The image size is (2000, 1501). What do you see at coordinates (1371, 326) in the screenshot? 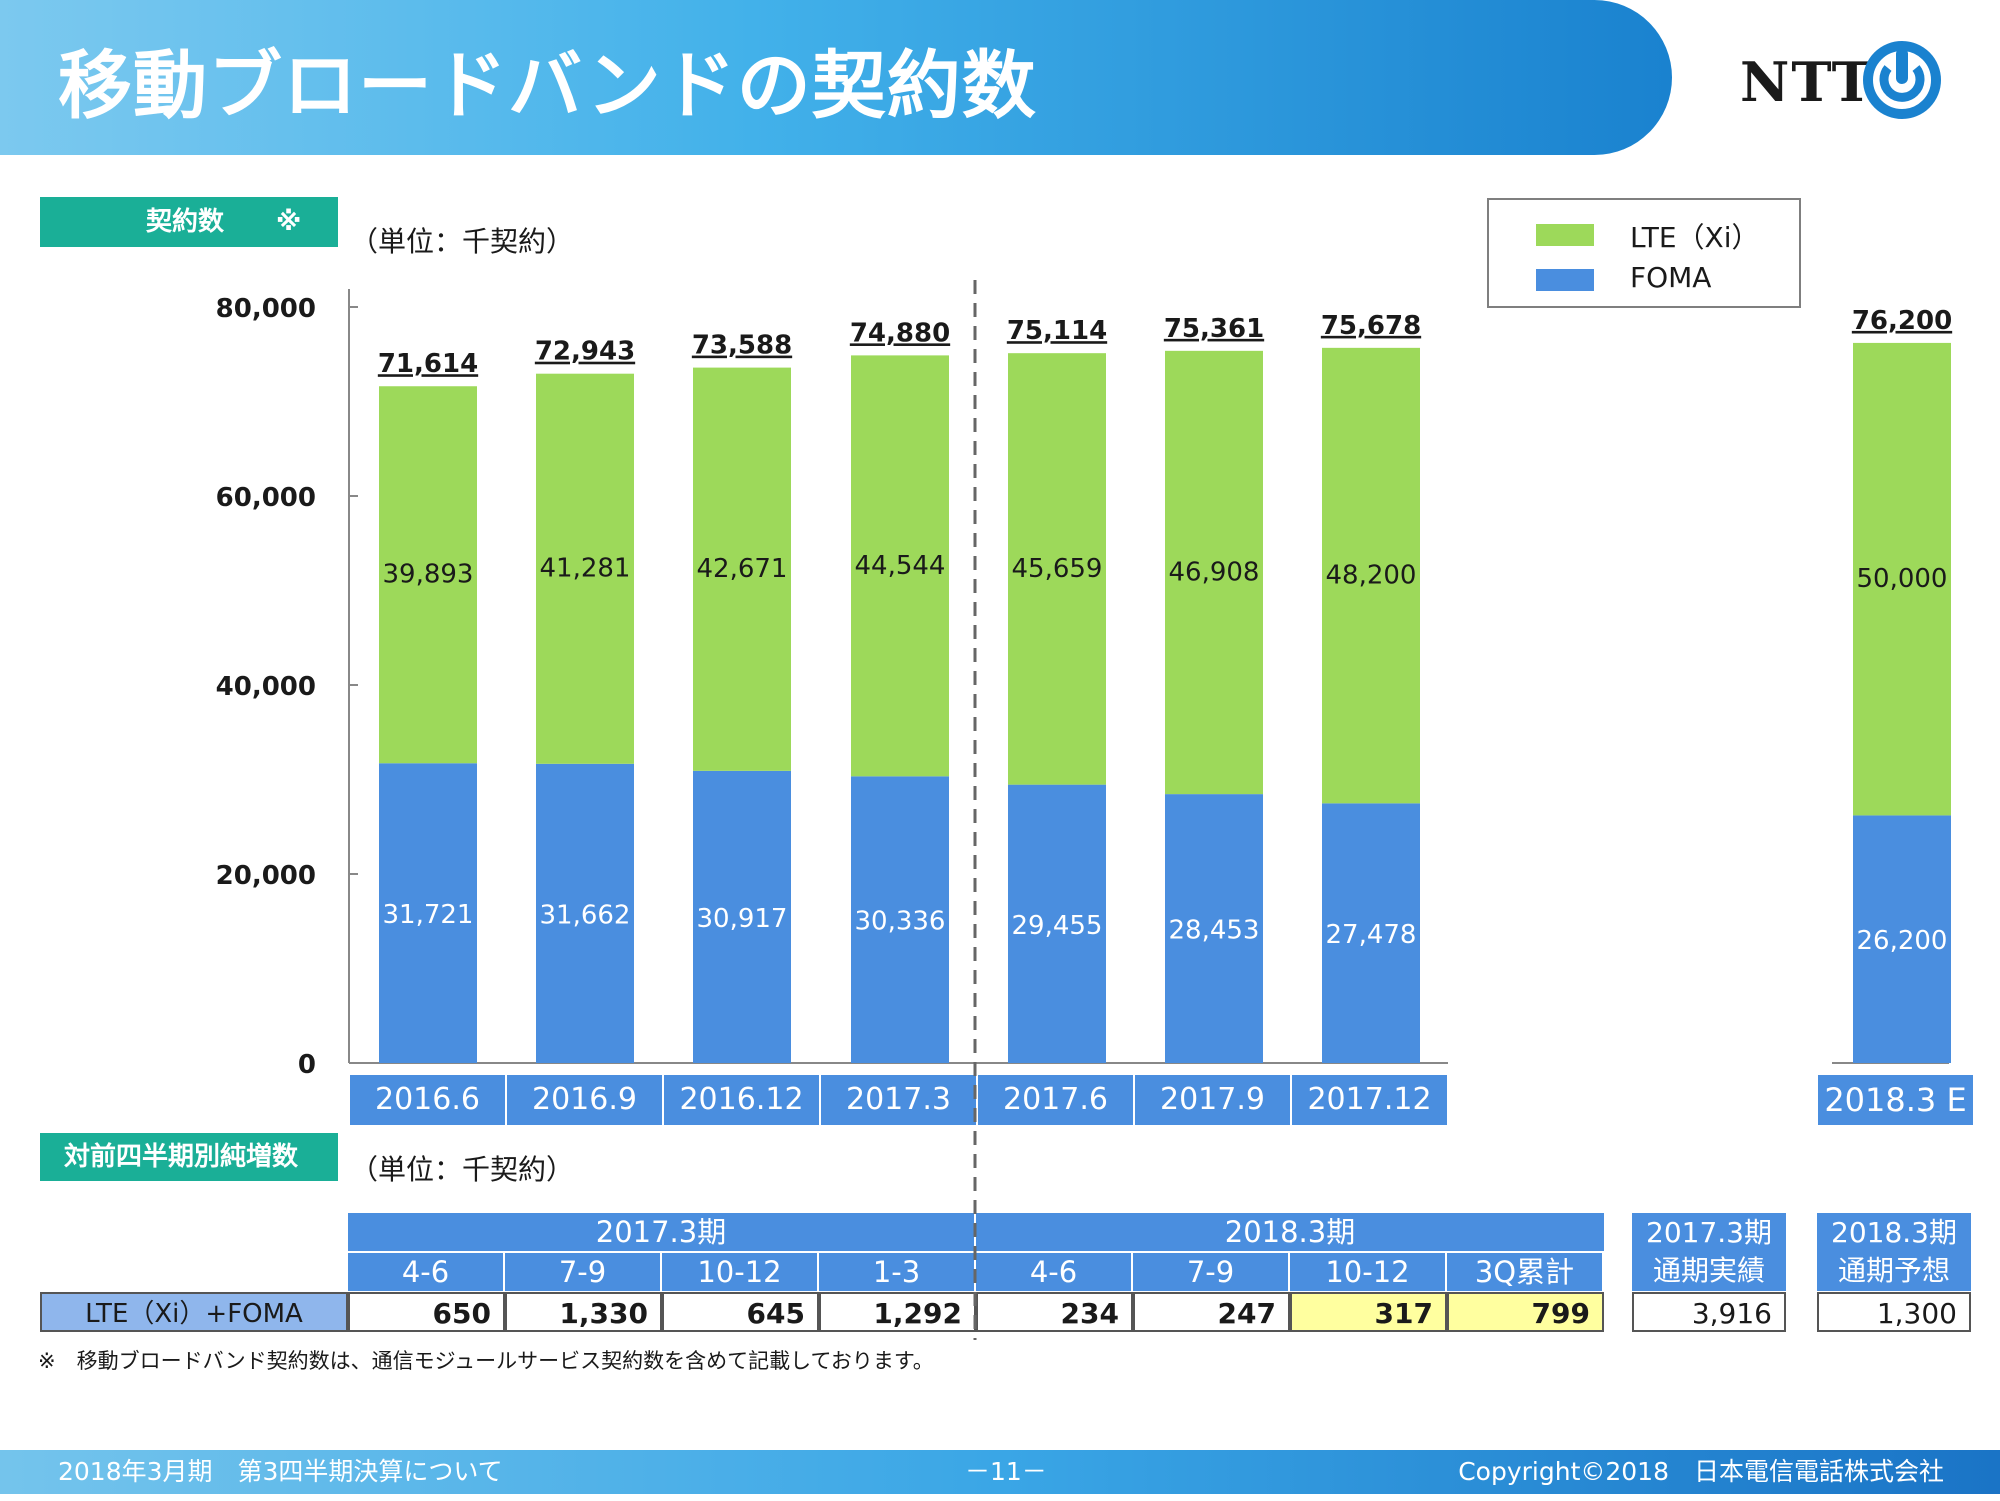
I see `total-value-label: 75,678` at bounding box center [1371, 326].